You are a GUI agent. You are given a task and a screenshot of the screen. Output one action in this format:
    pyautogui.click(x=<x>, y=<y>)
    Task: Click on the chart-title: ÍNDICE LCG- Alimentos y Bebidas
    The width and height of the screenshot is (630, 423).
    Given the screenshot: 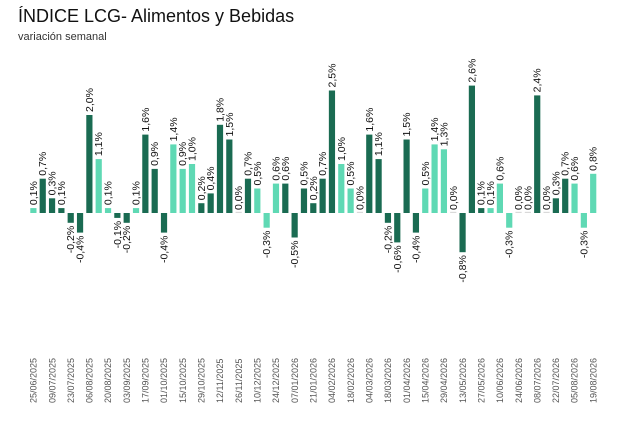 What is the action you would take?
    pyautogui.click(x=156, y=16)
    